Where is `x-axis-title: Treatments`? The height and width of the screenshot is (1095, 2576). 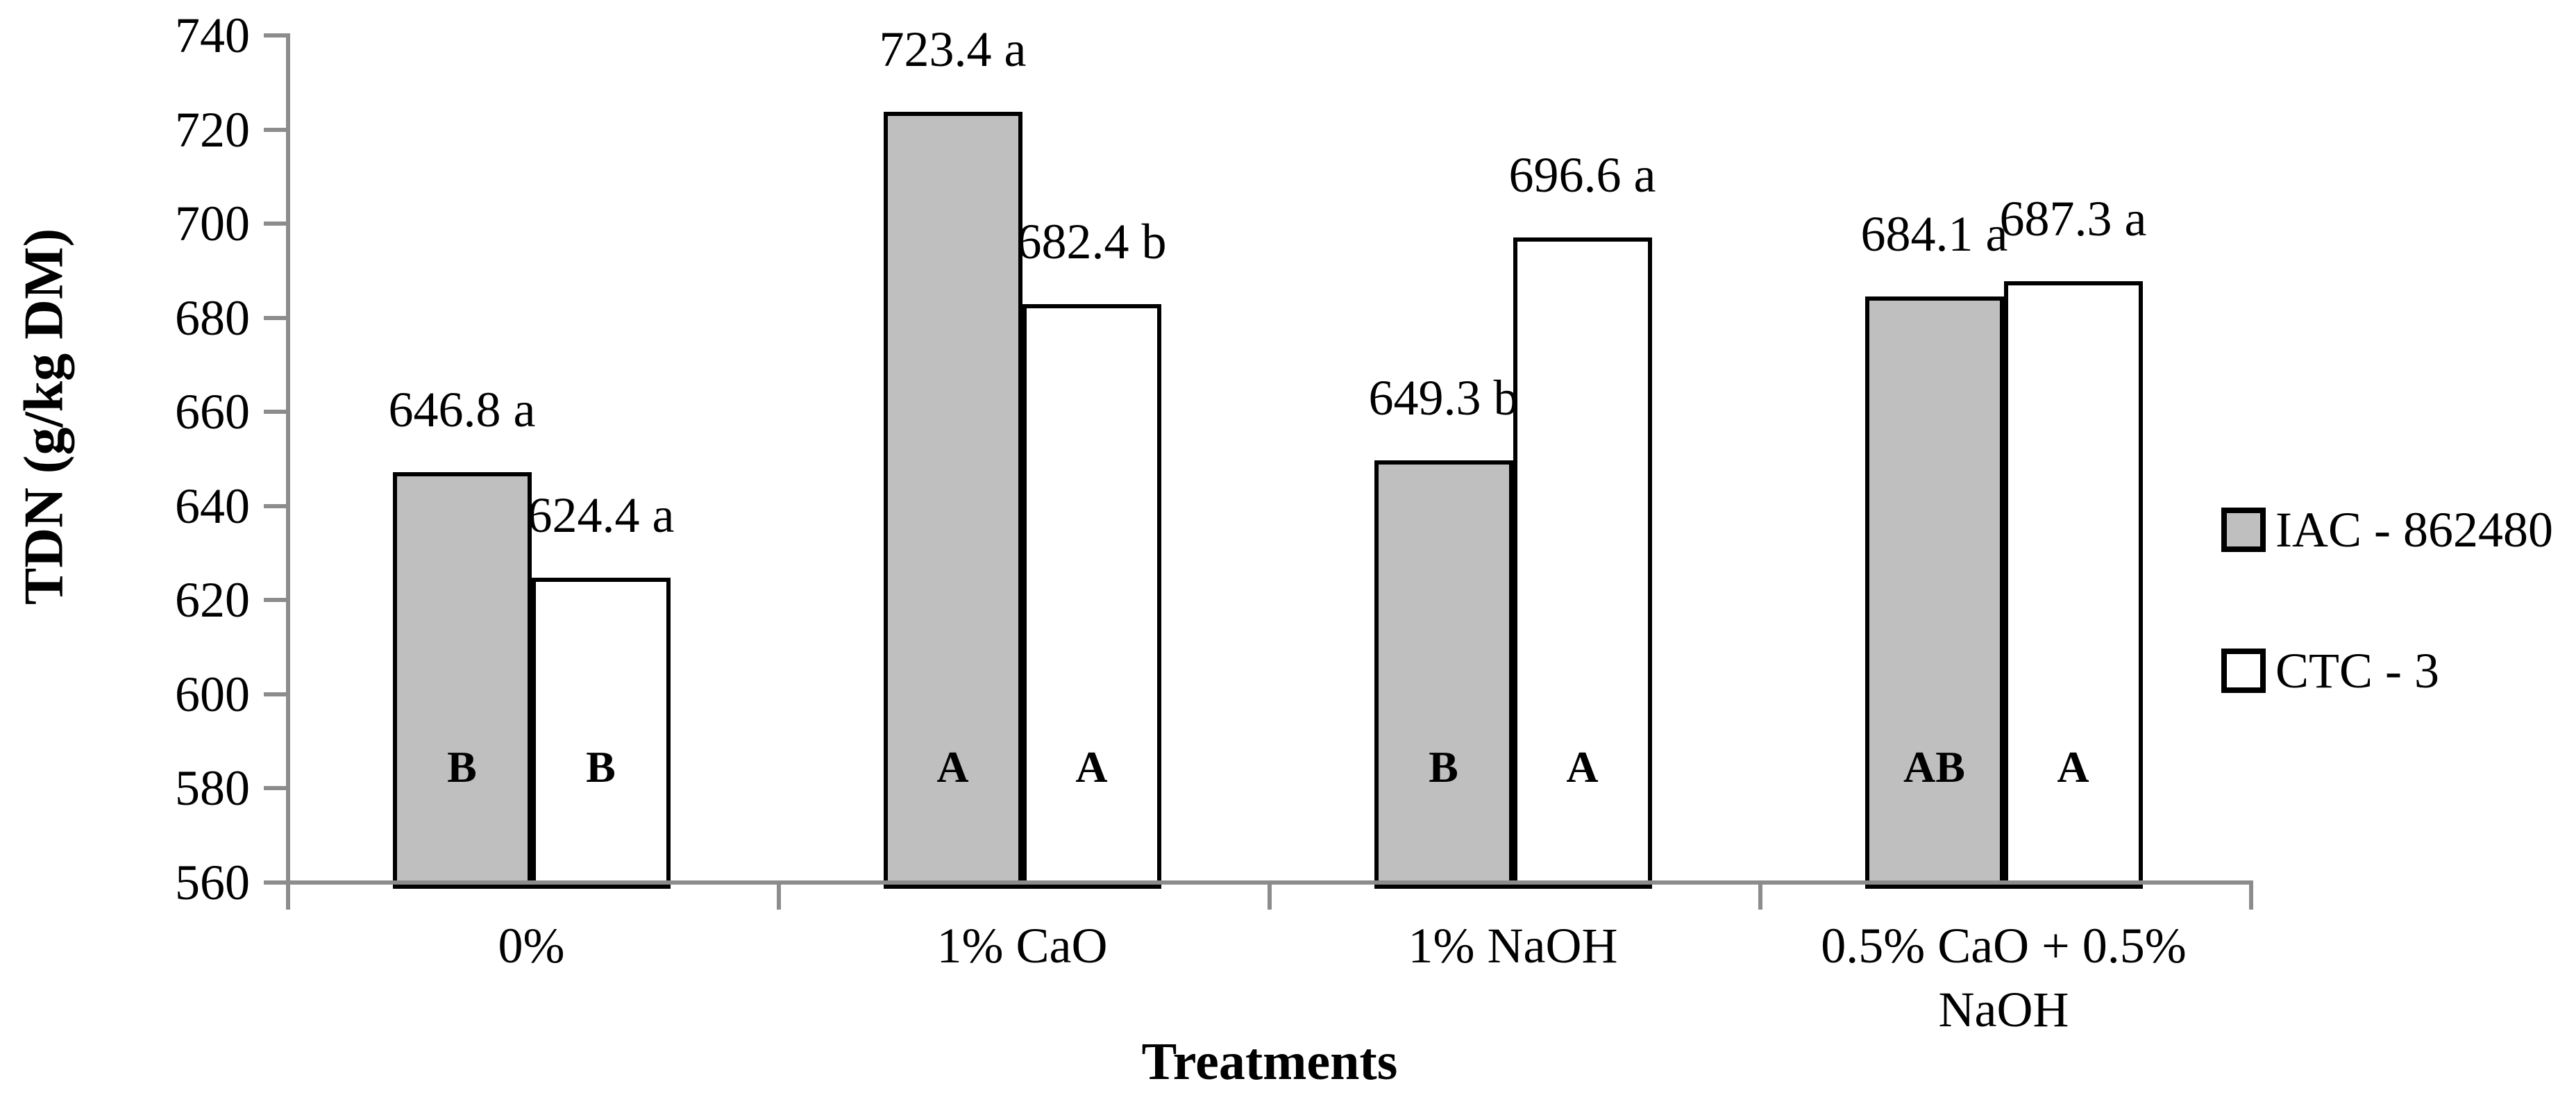
x-axis-title: Treatments is located at coordinates (1269, 1062).